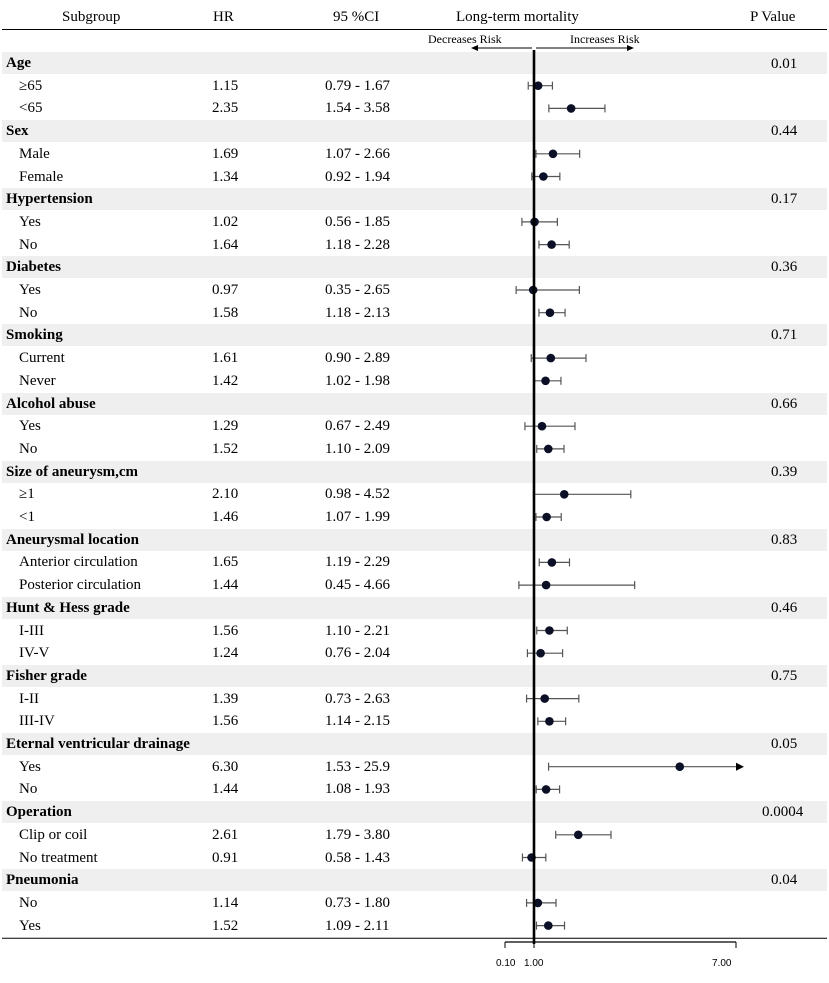  Describe the element at coordinates (225, 312) in the screenshot. I see `row-hr: 1.58` at that location.